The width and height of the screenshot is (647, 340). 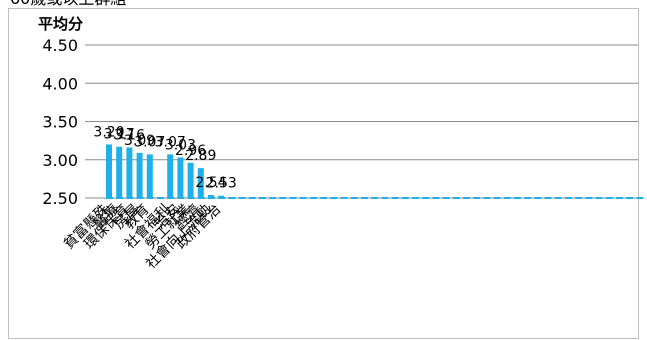 I want to click on data-label: 3.03, so click(x=180, y=145).